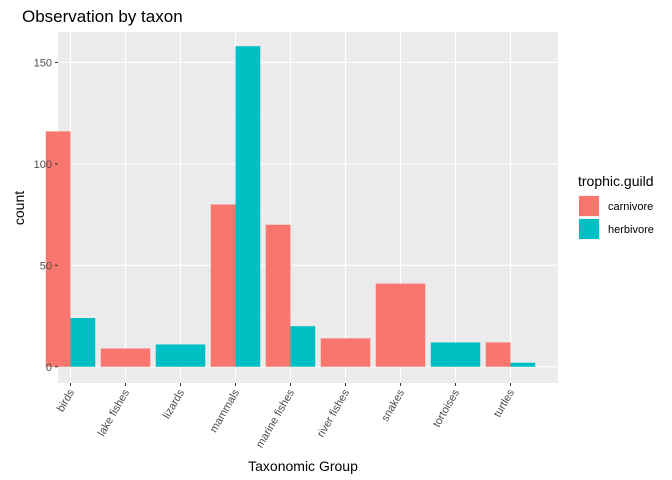 The height and width of the screenshot is (480, 672). What do you see at coordinates (58, 249) in the screenshot?
I see `bar-carnivore-birds` at bounding box center [58, 249].